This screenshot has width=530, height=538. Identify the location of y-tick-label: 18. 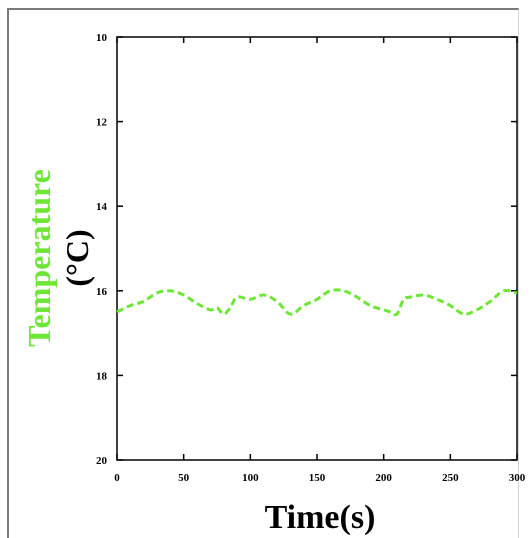
(102, 376).